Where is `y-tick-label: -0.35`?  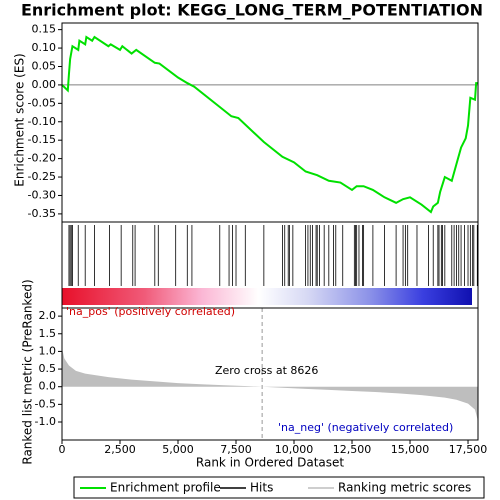
y-tick-label: -0.35 is located at coordinates (42, 213).